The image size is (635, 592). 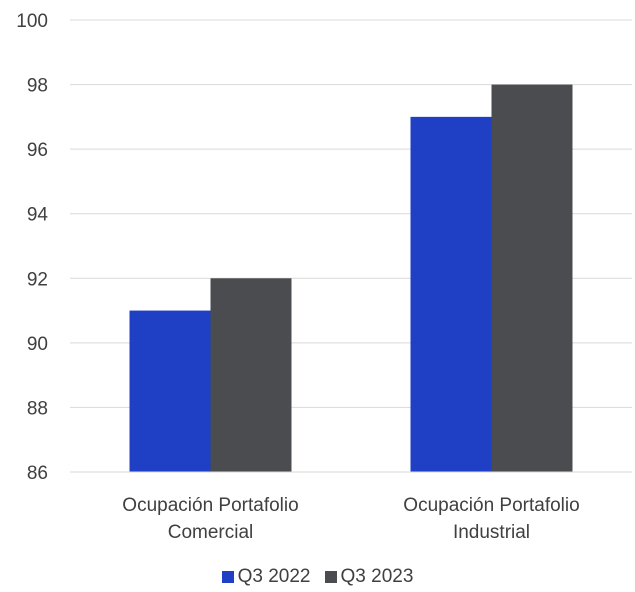 I want to click on legend-item-series-0: Q3 2022, so click(x=266, y=577).